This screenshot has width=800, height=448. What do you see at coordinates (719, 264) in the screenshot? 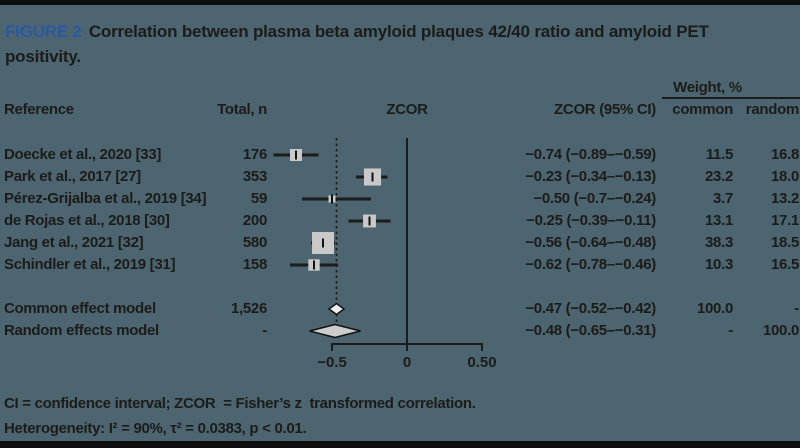
I see `study-row-weight-common-value: 10.3` at bounding box center [719, 264].